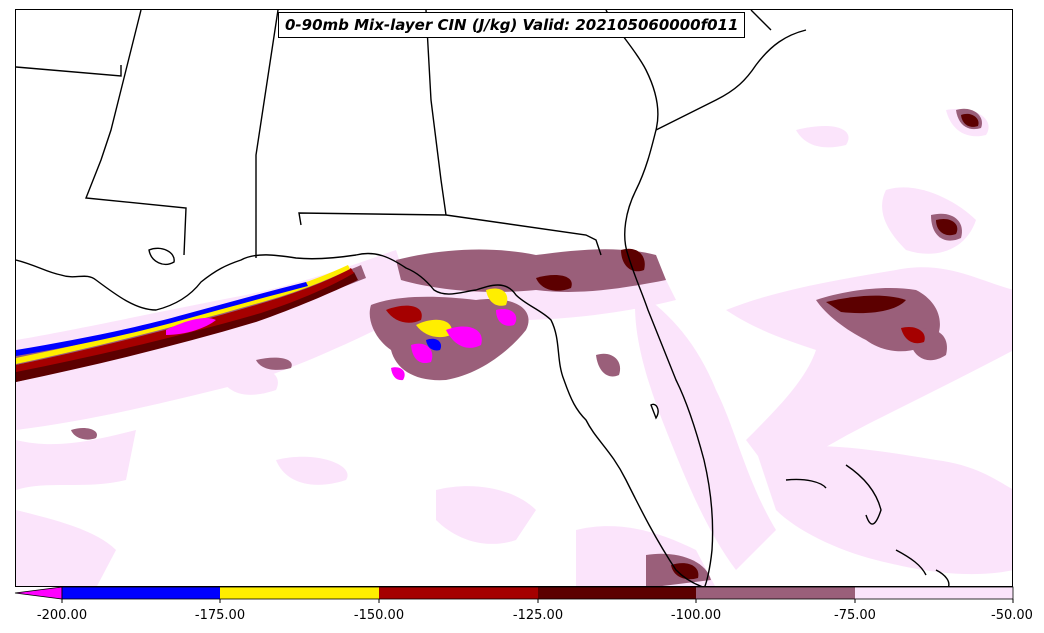 This screenshot has height=633, width=1044. What do you see at coordinates (1012, 615) in the screenshot?
I see `colorbar-tick-label: -50.00` at bounding box center [1012, 615].